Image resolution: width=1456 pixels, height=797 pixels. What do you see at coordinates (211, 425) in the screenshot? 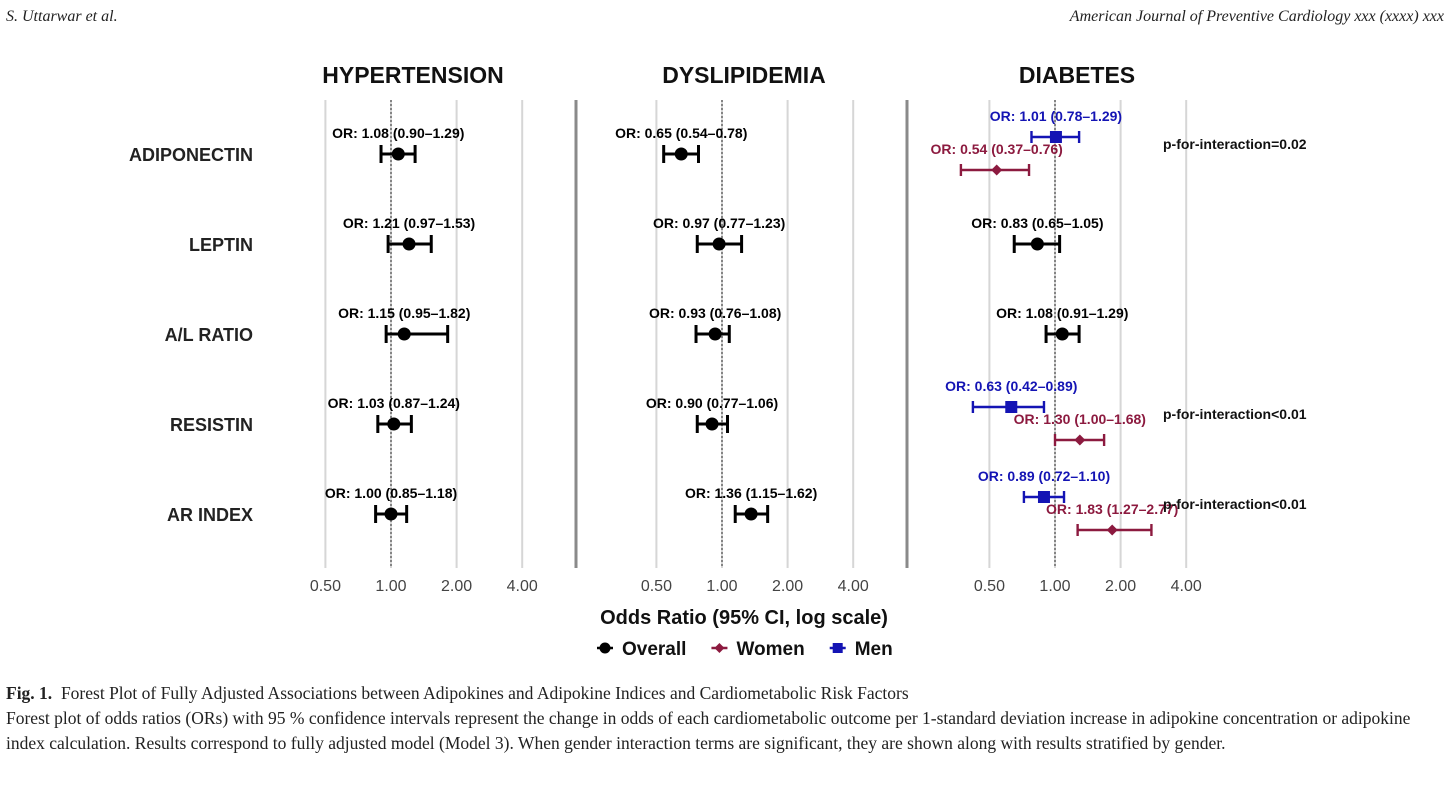
I see `row-label: RESISTIN` at bounding box center [211, 425].